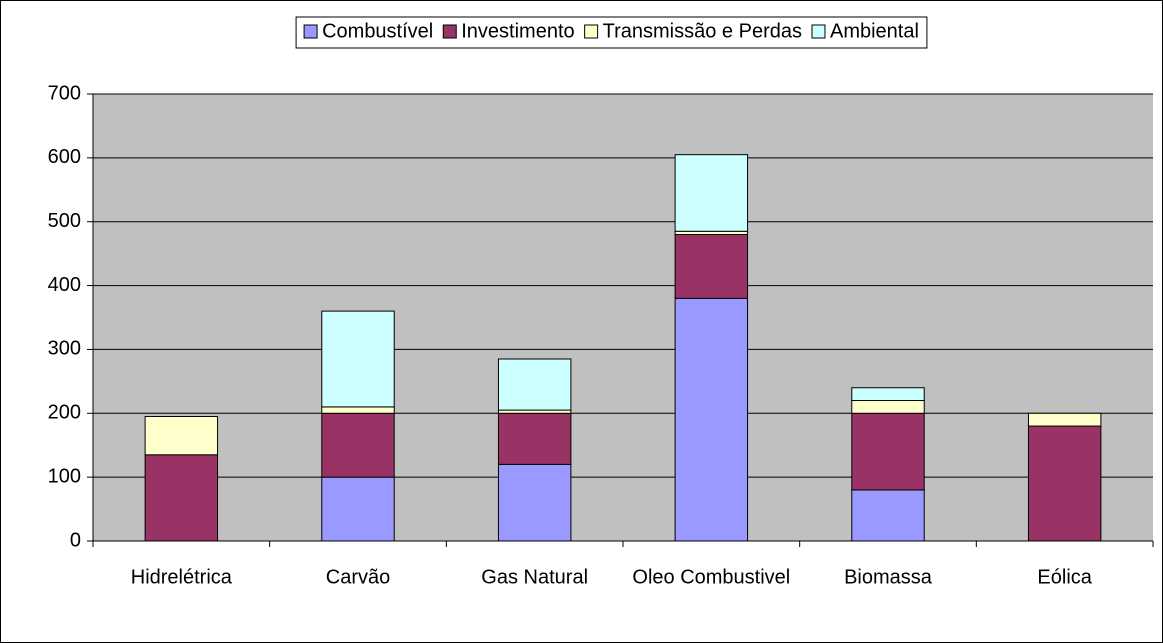  I want to click on x-tick-label: Oleo Combustivel, so click(711, 577).